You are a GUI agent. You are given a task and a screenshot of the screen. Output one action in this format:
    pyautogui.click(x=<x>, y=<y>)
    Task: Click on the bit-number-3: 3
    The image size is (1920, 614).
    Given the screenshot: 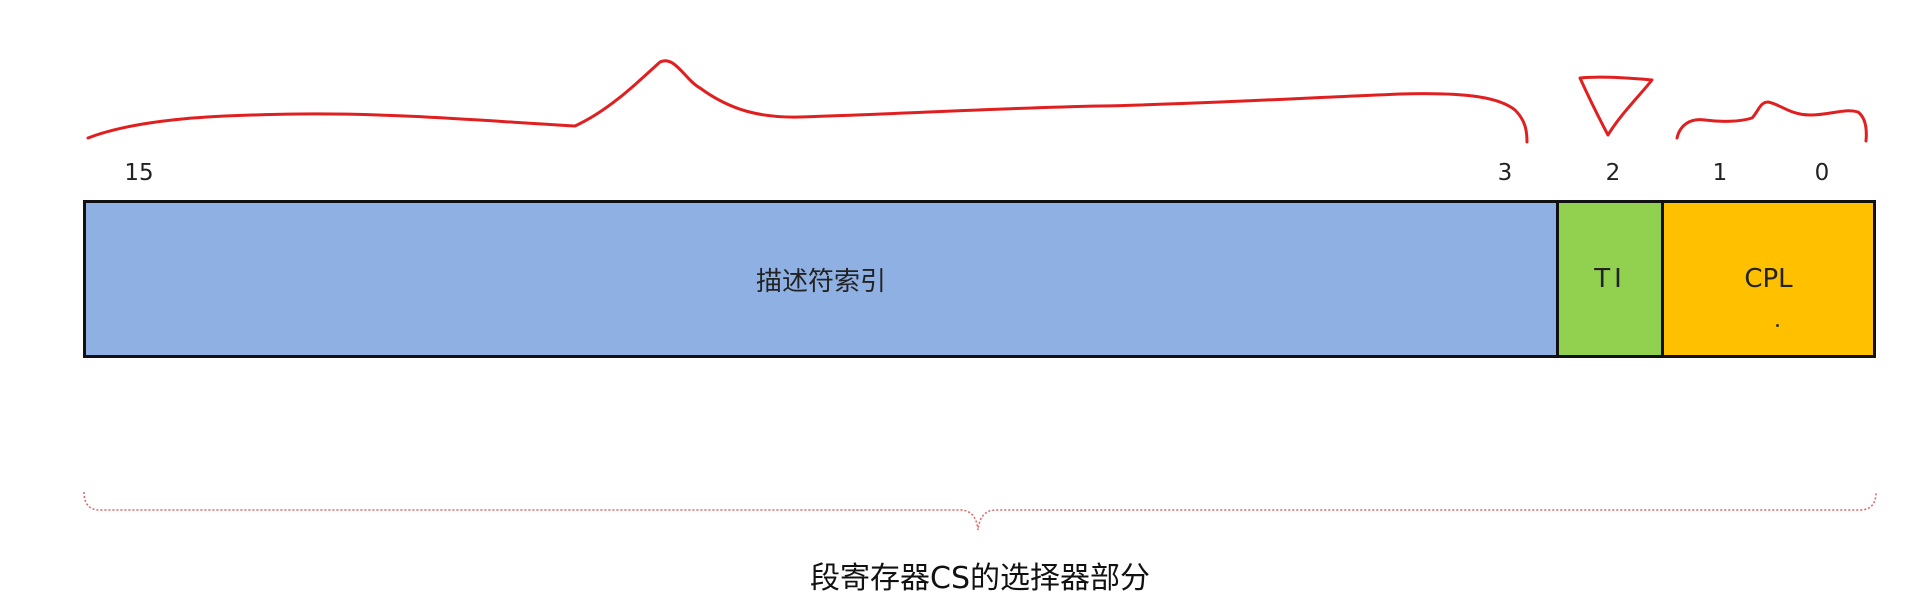 What is the action you would take?
    pyautogui.click(x=1505, y=173)
    